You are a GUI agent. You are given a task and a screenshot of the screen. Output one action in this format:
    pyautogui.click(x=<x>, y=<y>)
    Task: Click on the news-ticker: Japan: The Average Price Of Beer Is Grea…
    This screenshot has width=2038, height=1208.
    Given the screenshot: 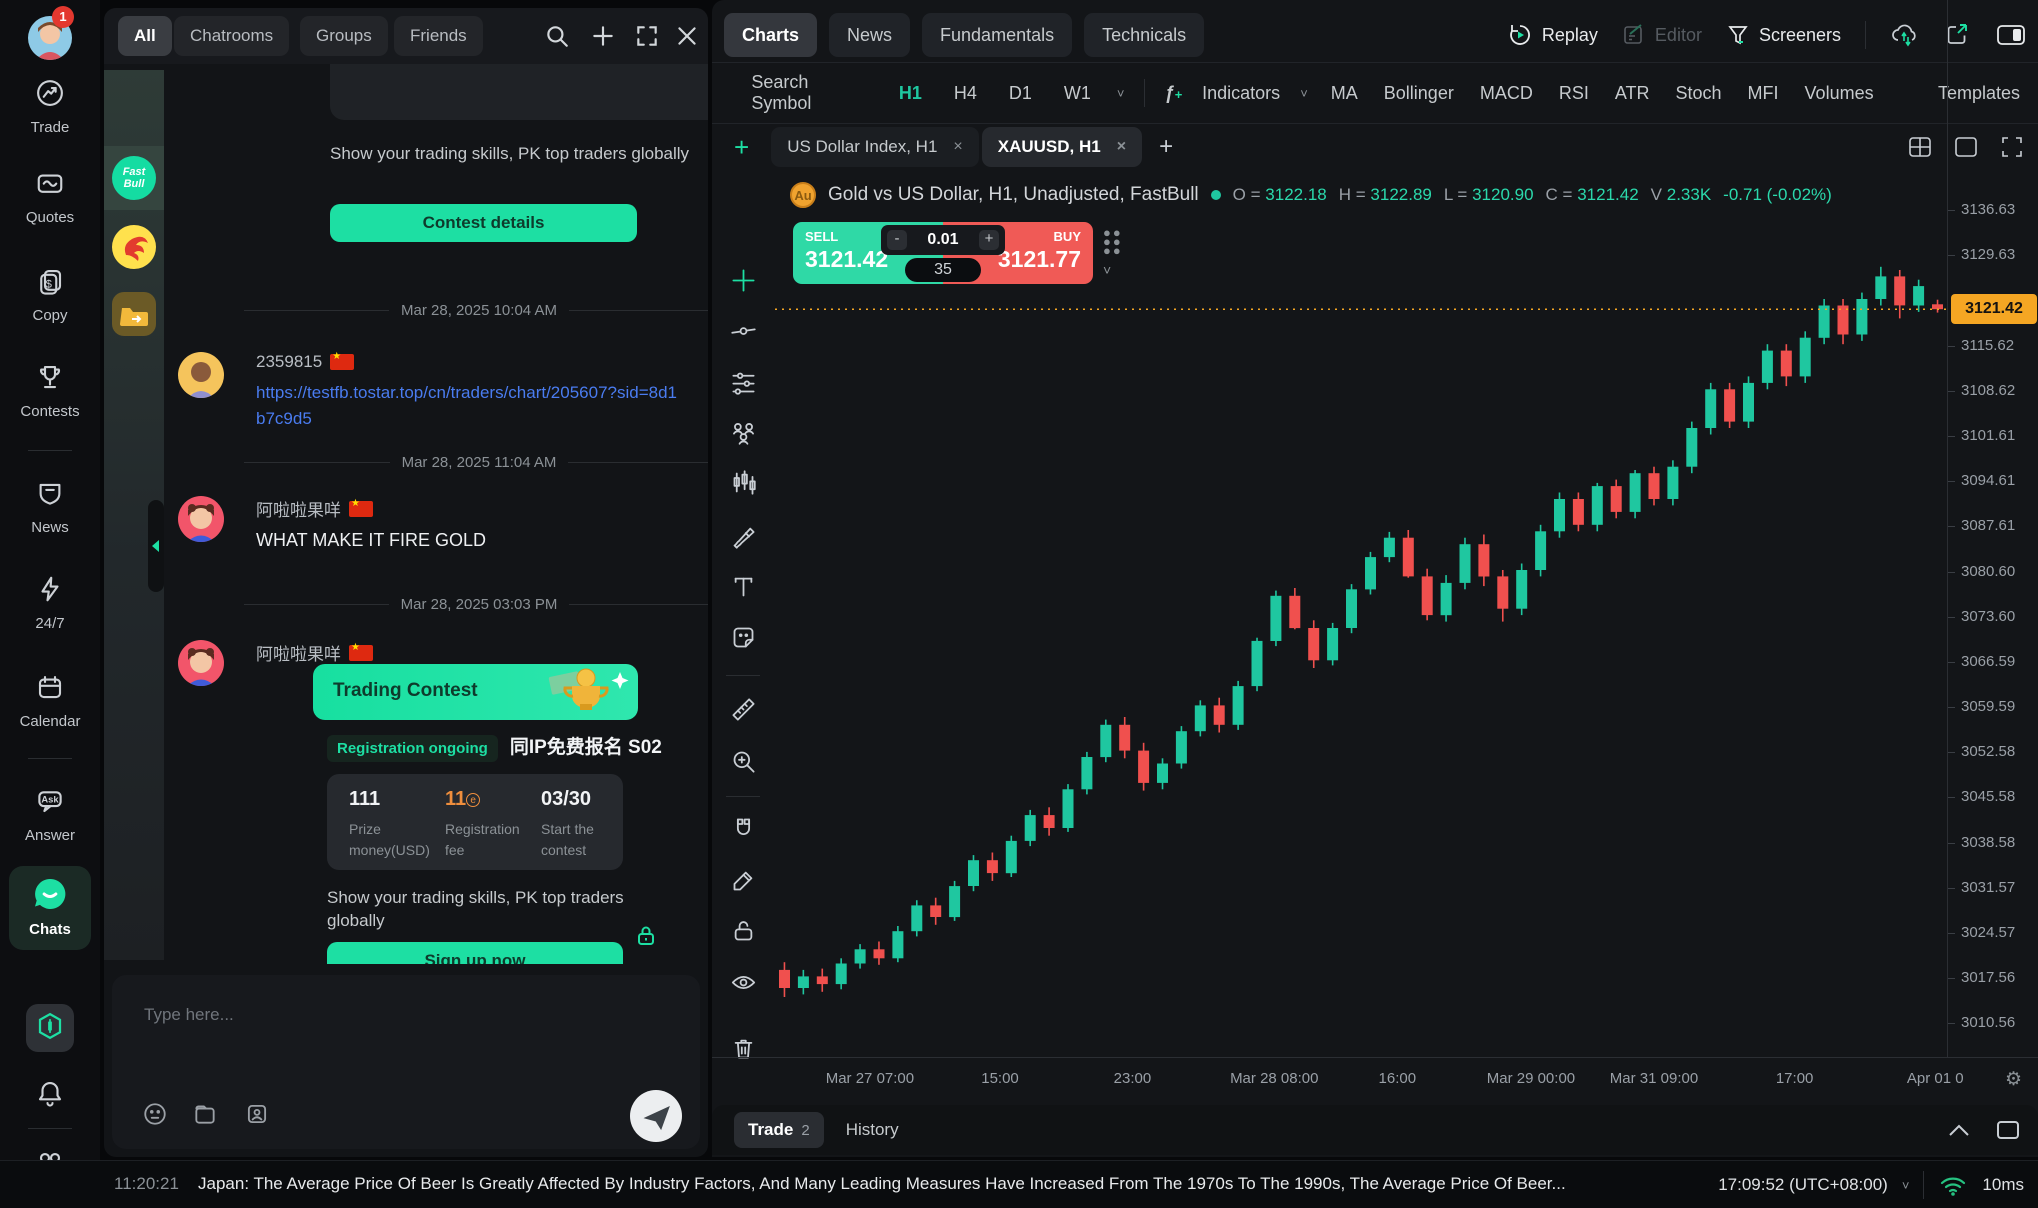 What is the action you would take?
    pyautogui.click(x=882, y=1183)
    